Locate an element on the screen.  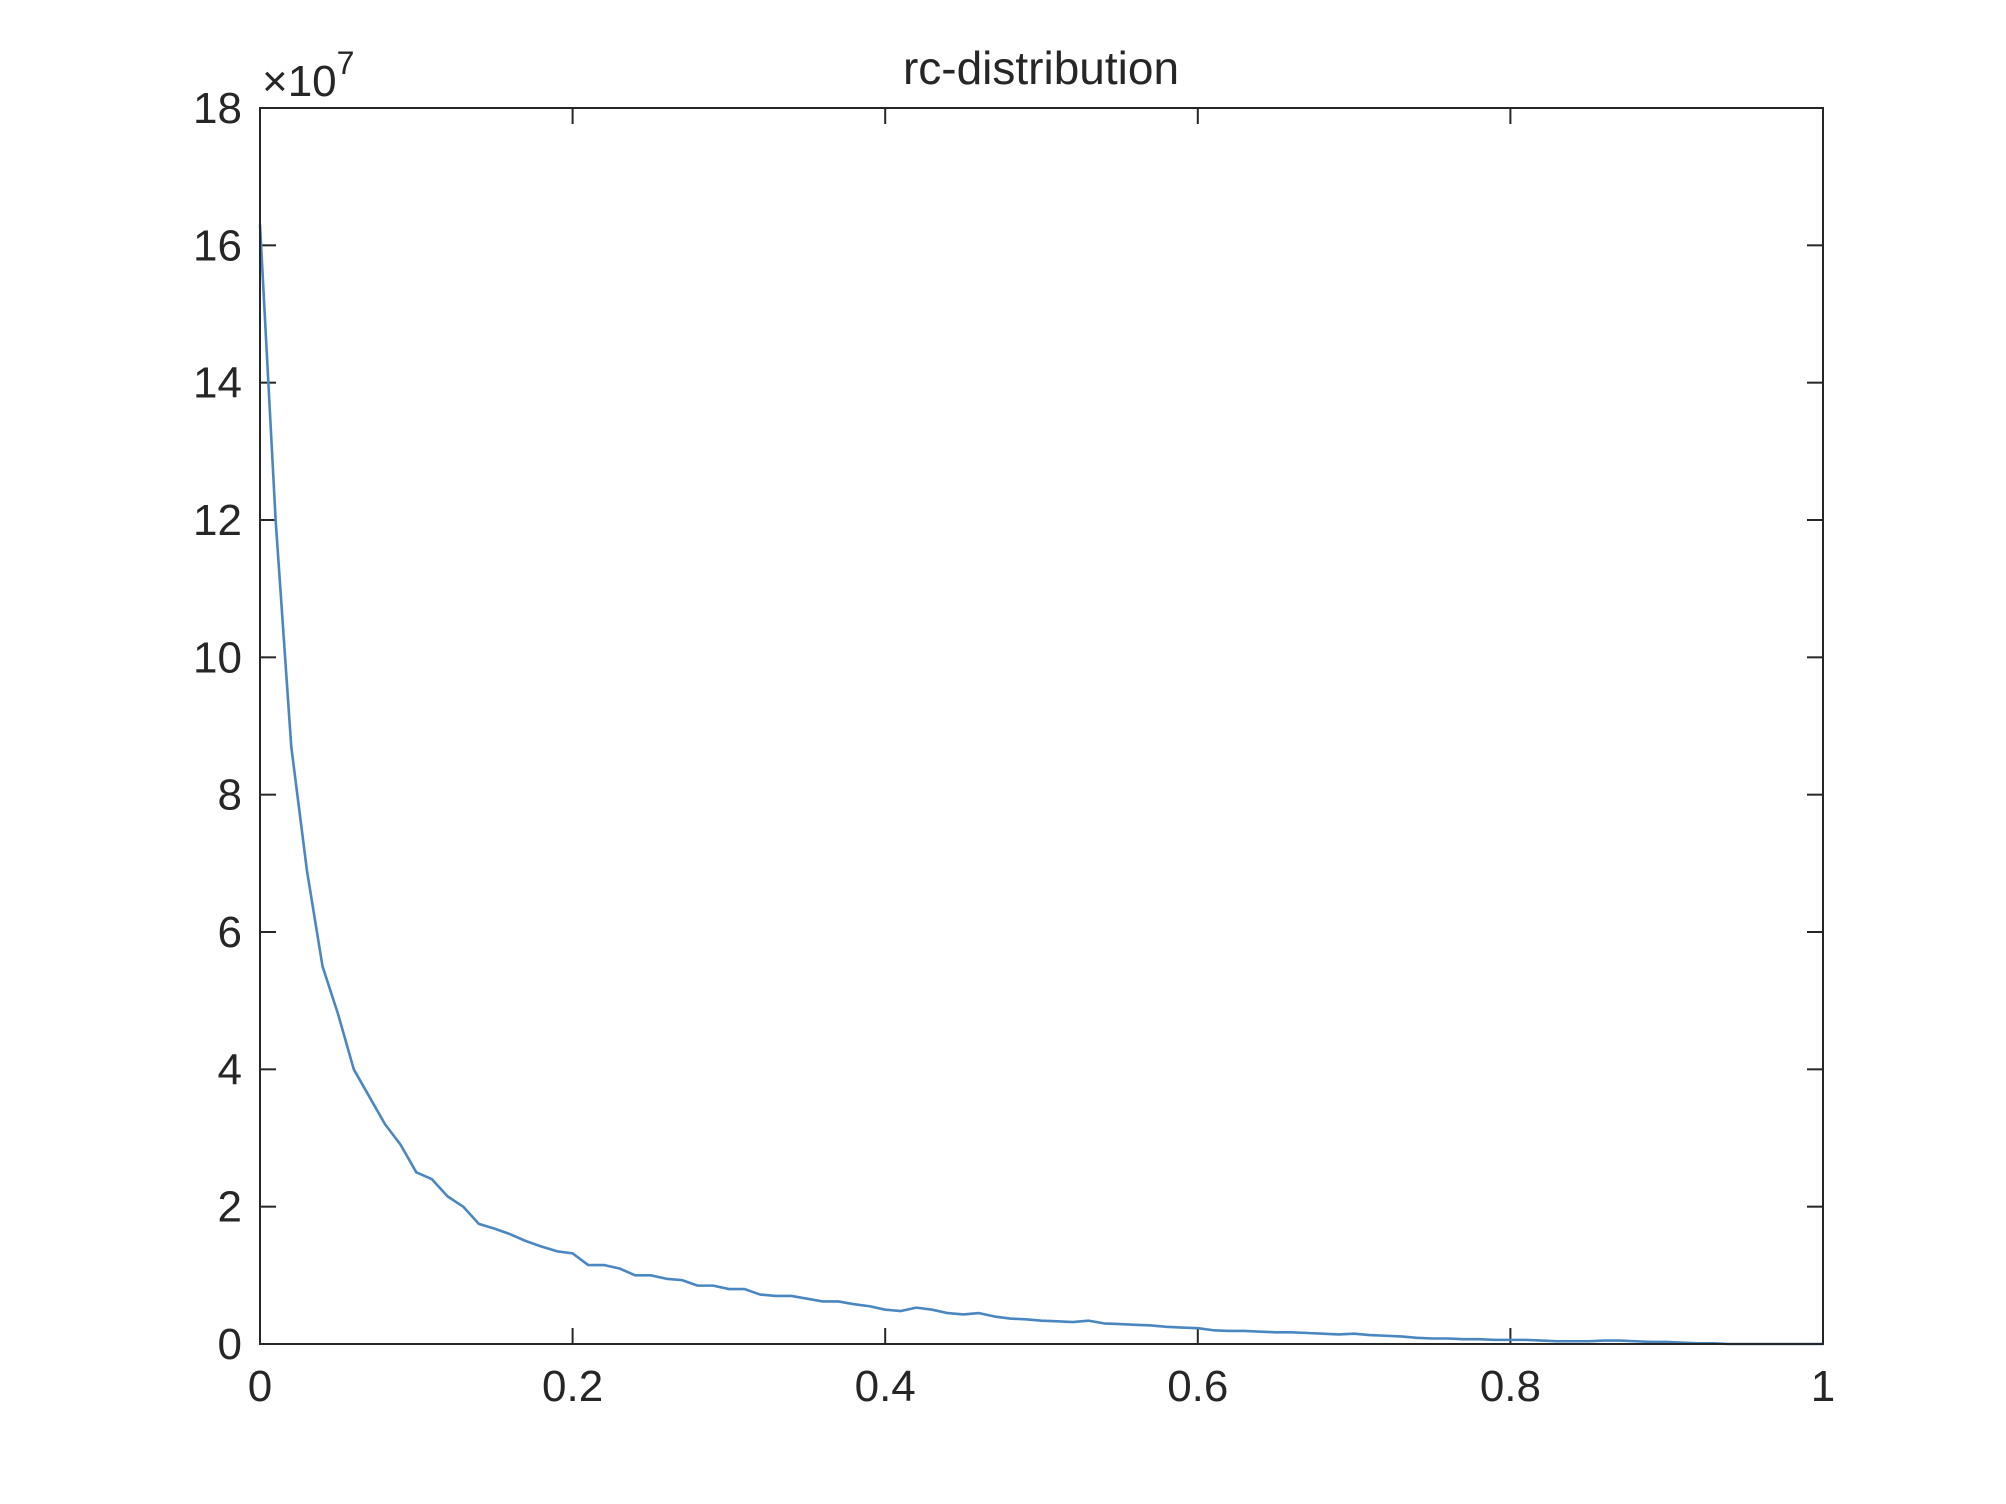
y-tick-label: 12 is located at coordinates (217, 520).